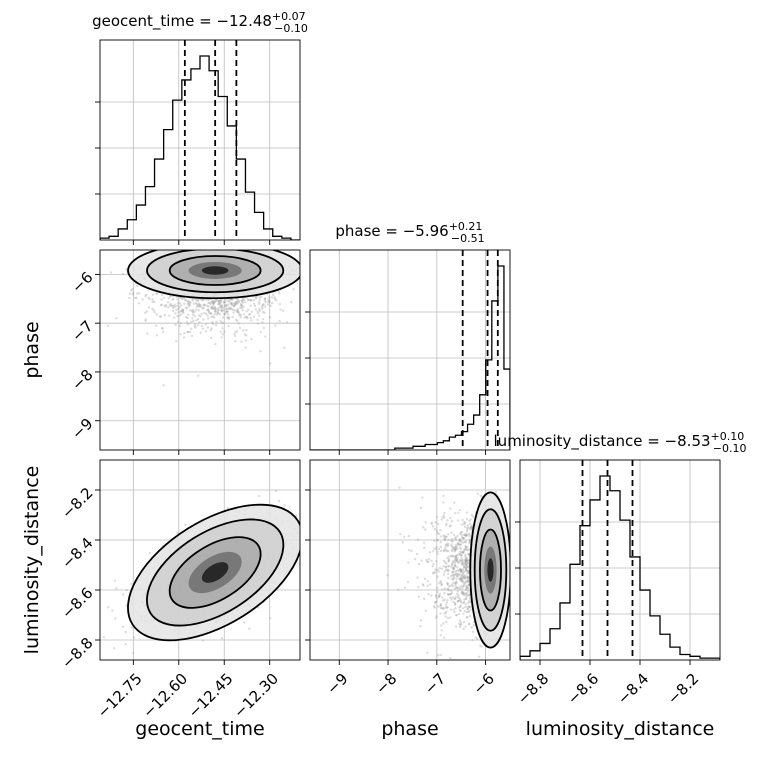 This screenshot has height=760, width=760. Describe the element at coordinates (435, 684) in the screenshot. I see `x-tick-label: −7` at that location.